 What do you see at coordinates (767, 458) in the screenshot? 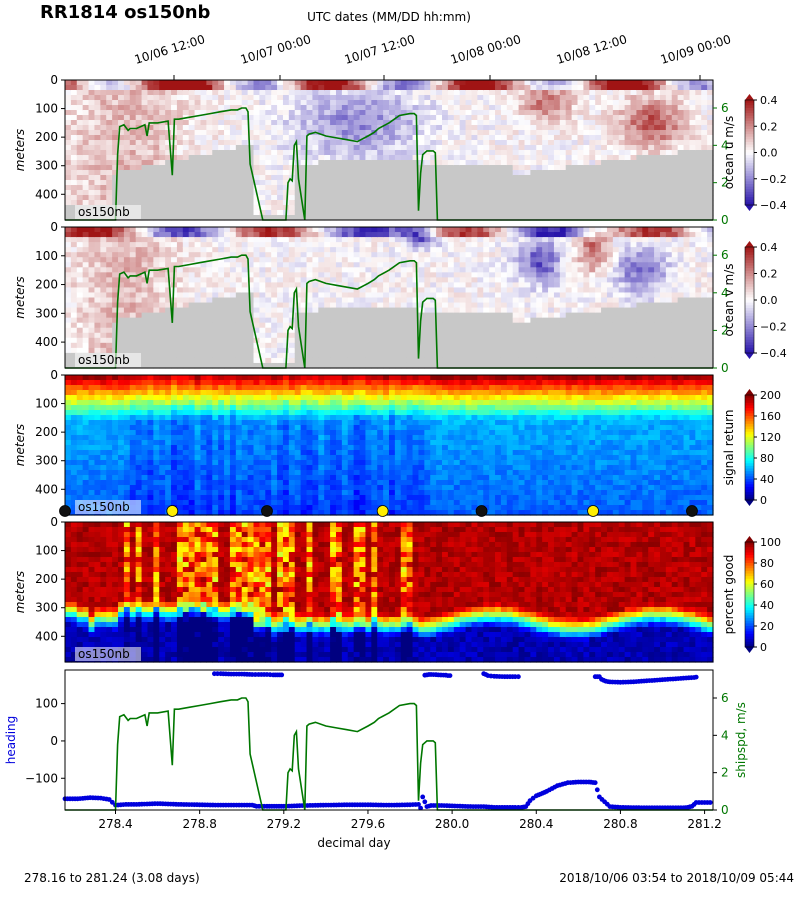
I see `colorbar-3-tick-label: 80` at bounding box center [767, 458].